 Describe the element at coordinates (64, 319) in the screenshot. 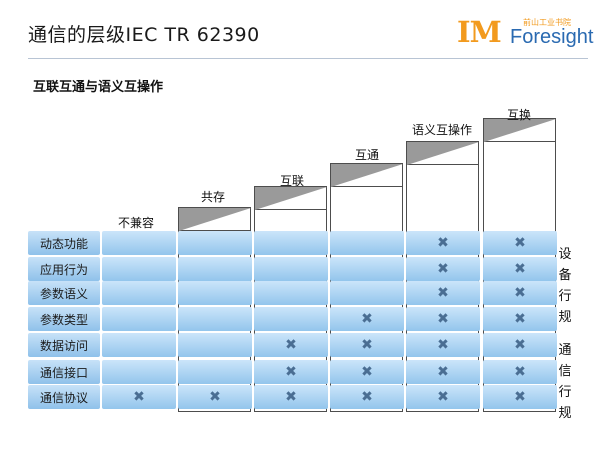

I see `row-label: 参数类型` at that location.